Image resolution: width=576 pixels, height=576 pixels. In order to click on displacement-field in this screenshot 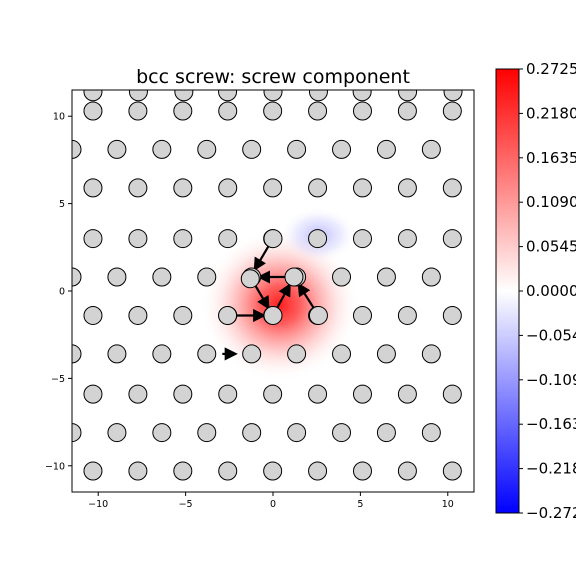, I will do `click(280, 294)`.